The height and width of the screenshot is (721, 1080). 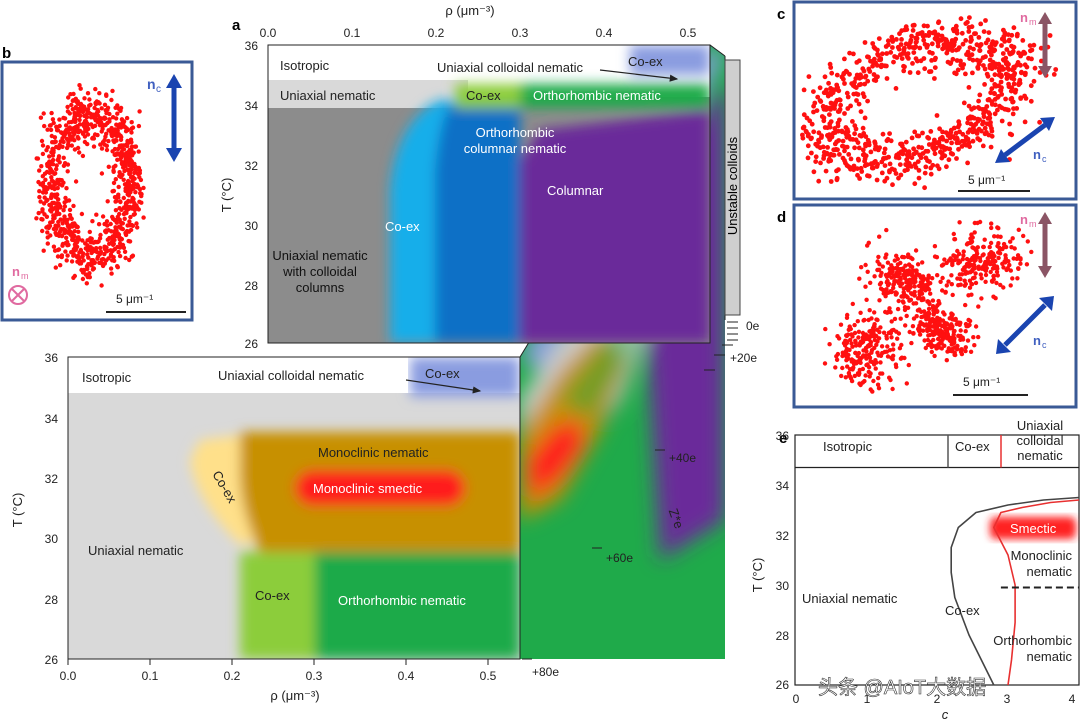 I want to click on top-xtick: 0.5, so click(x=688, y=33).